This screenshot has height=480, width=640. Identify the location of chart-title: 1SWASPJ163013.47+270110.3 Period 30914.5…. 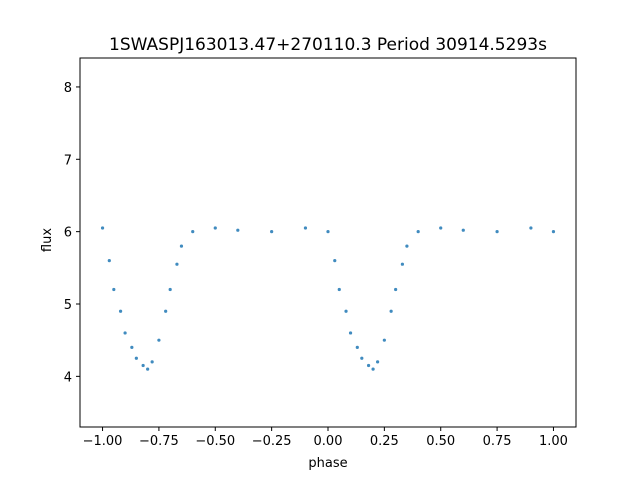
(328, 45).